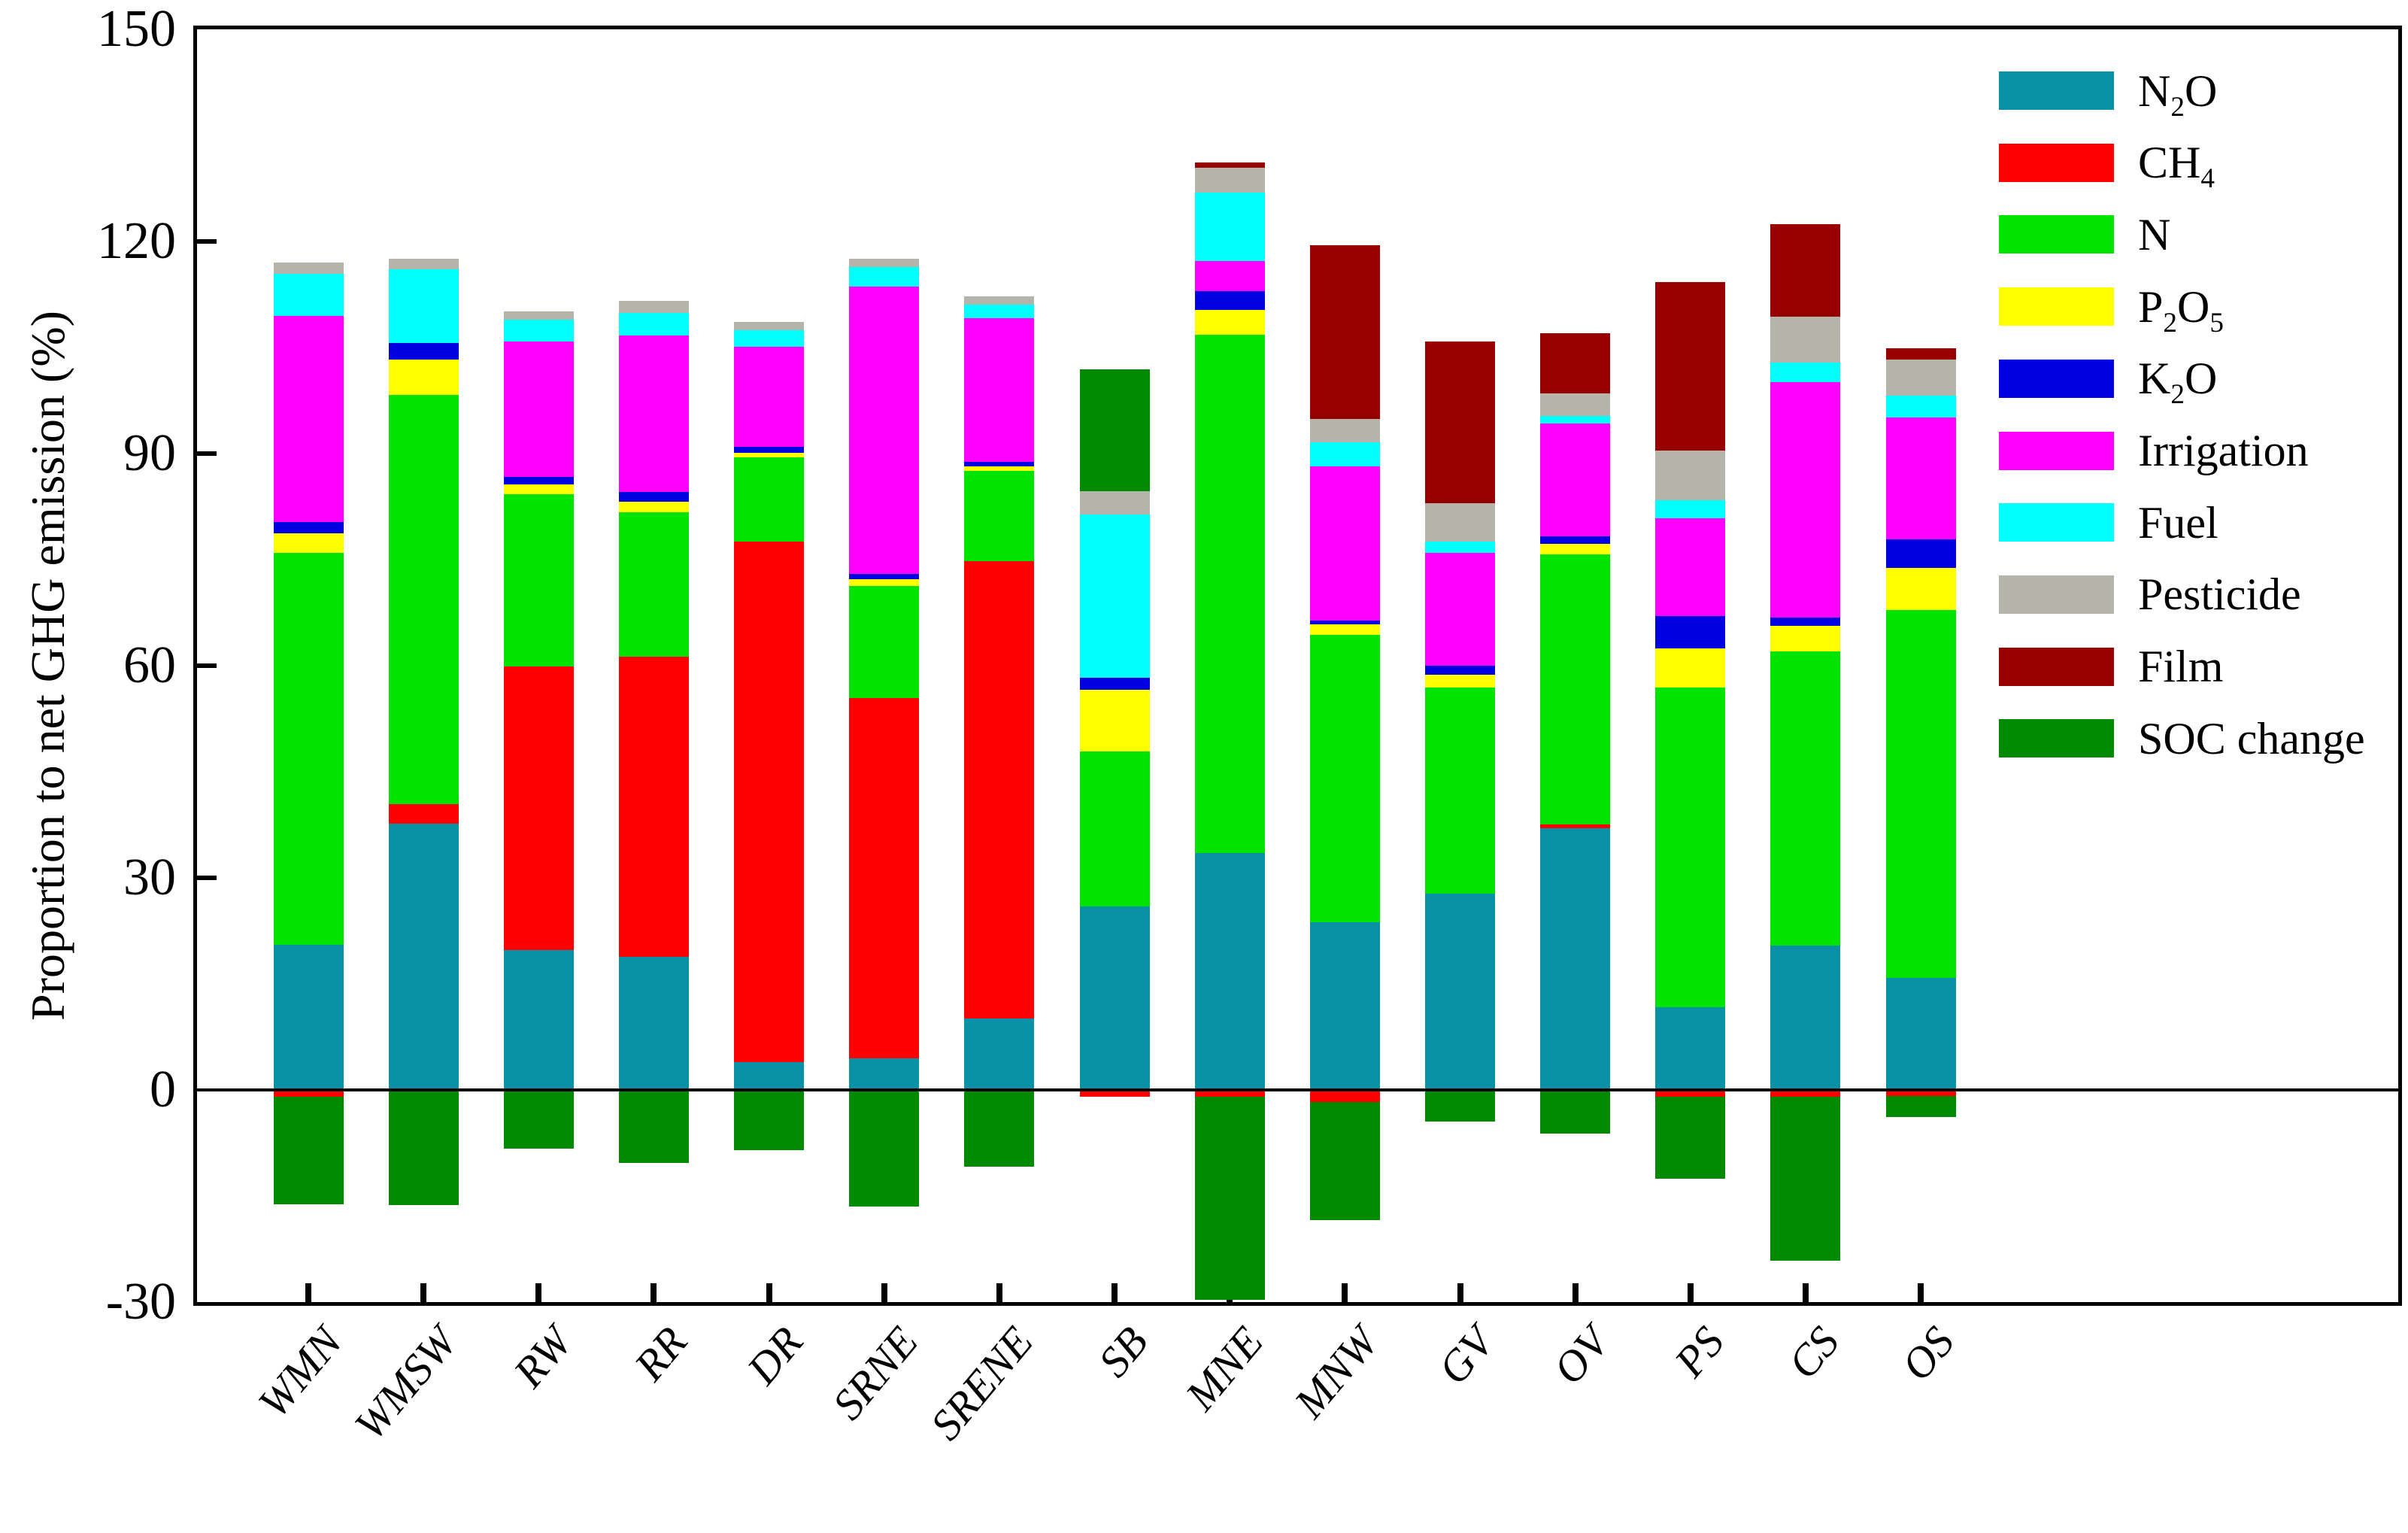  Describe the element at coordinates (538, 579) in the screenshot. I see `bar-segment-n-rw` at that location.